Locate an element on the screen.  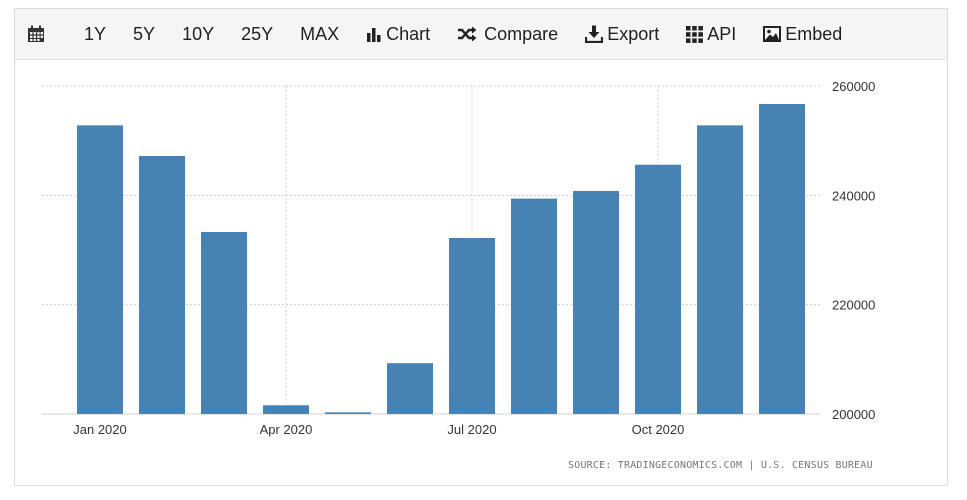
embed-button: Embed is located at coordinates (802, 34).